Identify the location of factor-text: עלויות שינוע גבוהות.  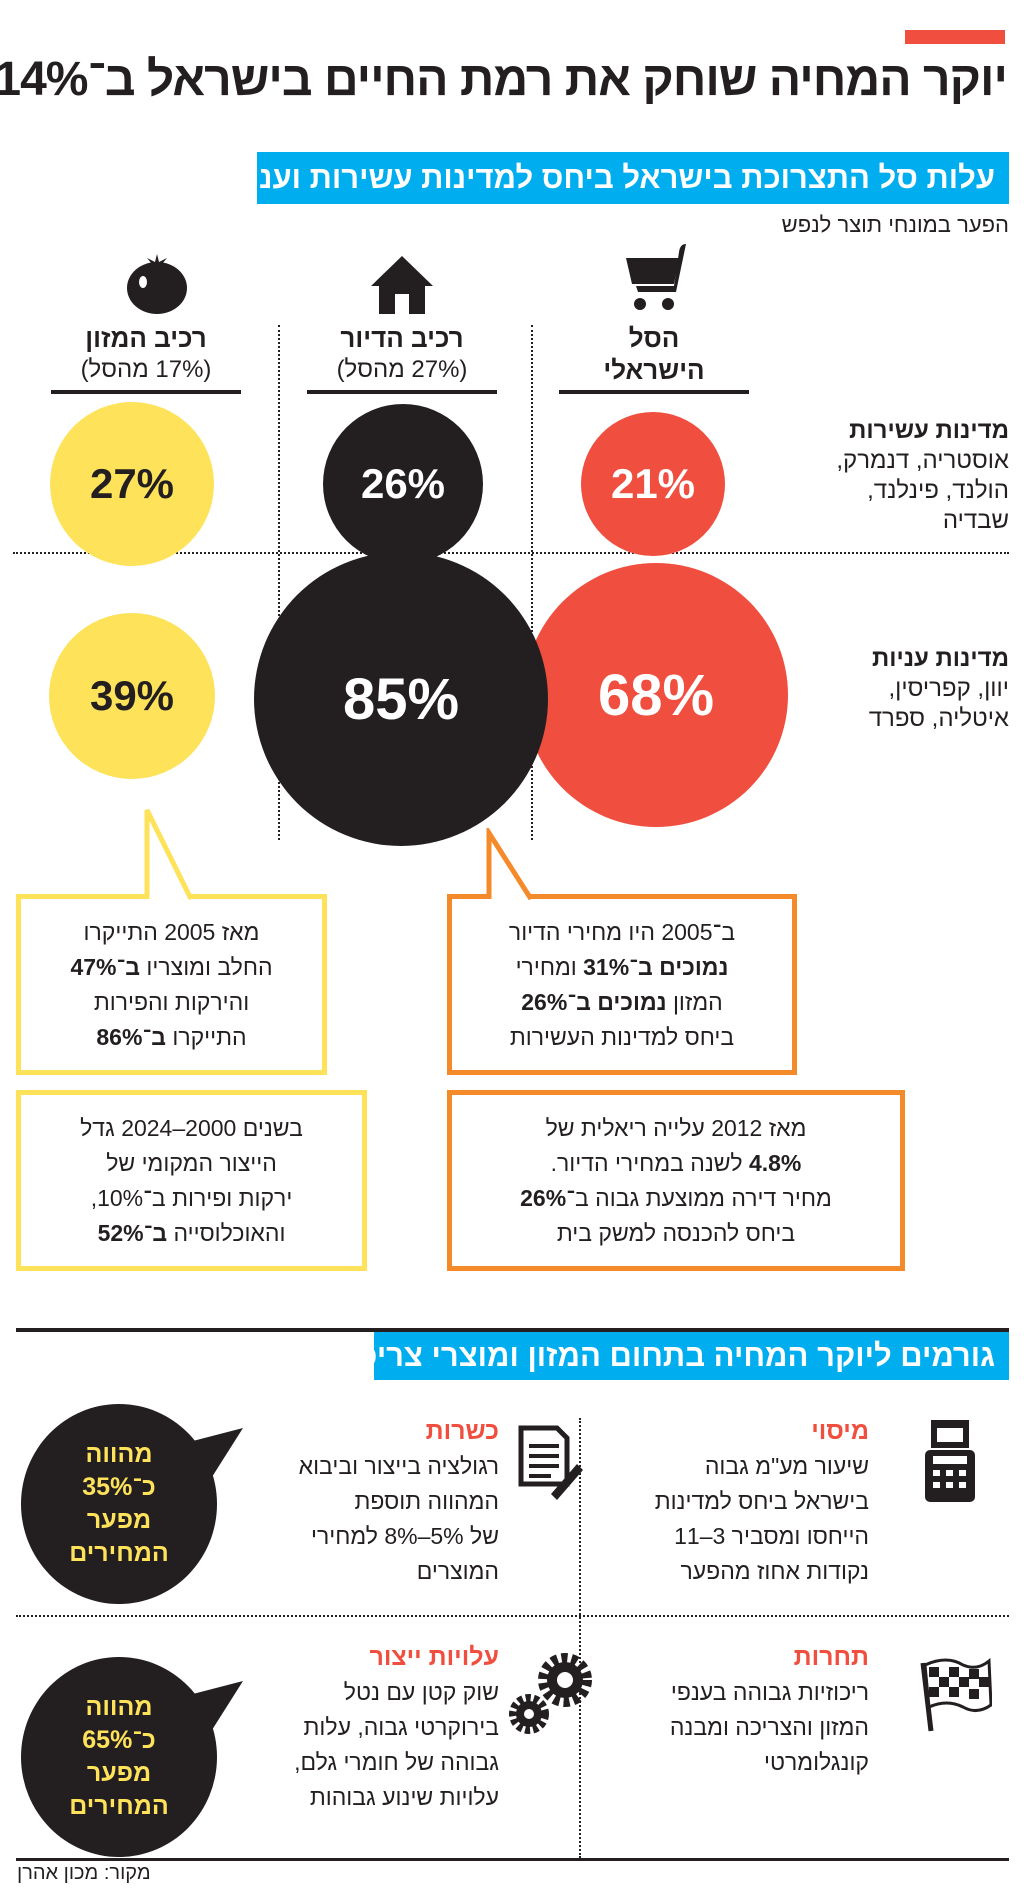
(405, 1797).